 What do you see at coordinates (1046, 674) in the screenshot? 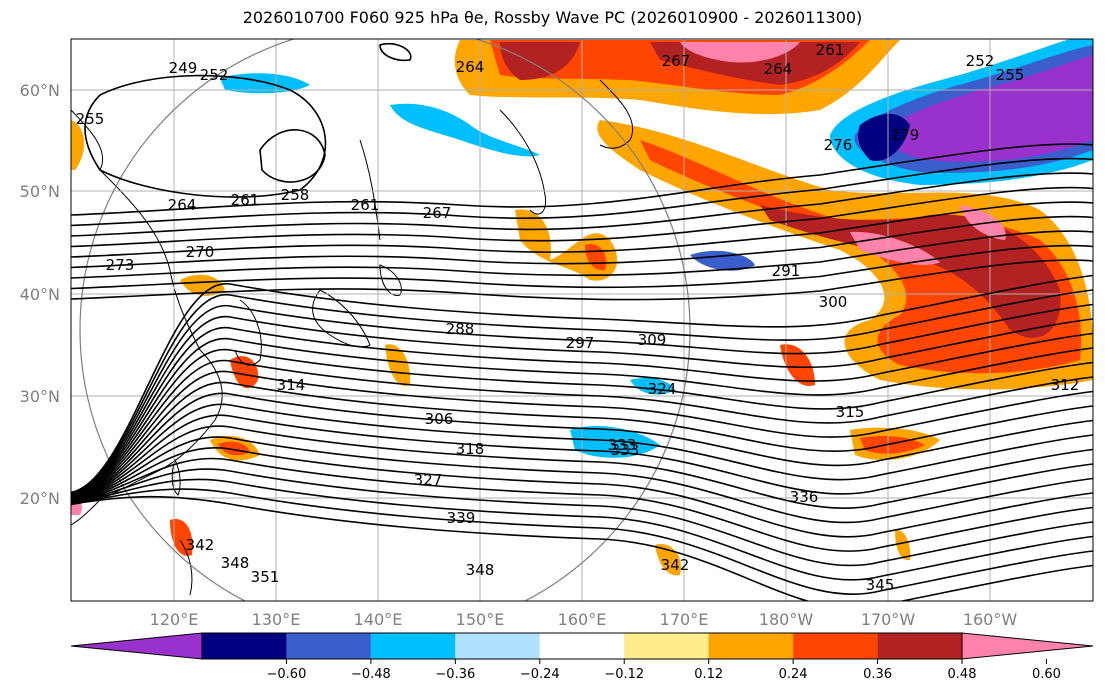
I see `colorbar-tick-label: 0.60` at bounding box center [1046, 674].